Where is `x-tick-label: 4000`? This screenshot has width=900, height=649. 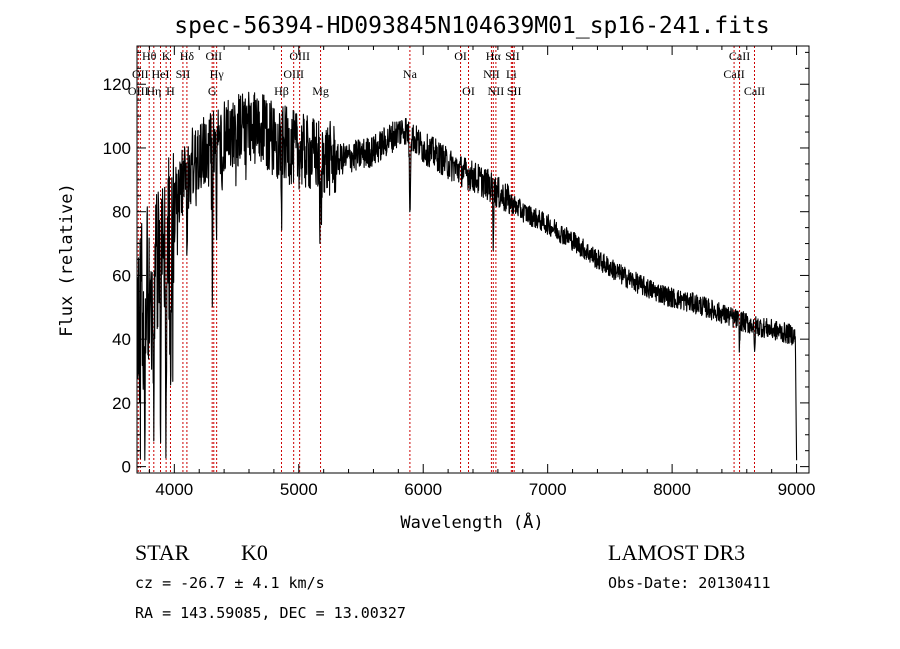
x-tick-label: 4000 is located at coordinates (174, 489).